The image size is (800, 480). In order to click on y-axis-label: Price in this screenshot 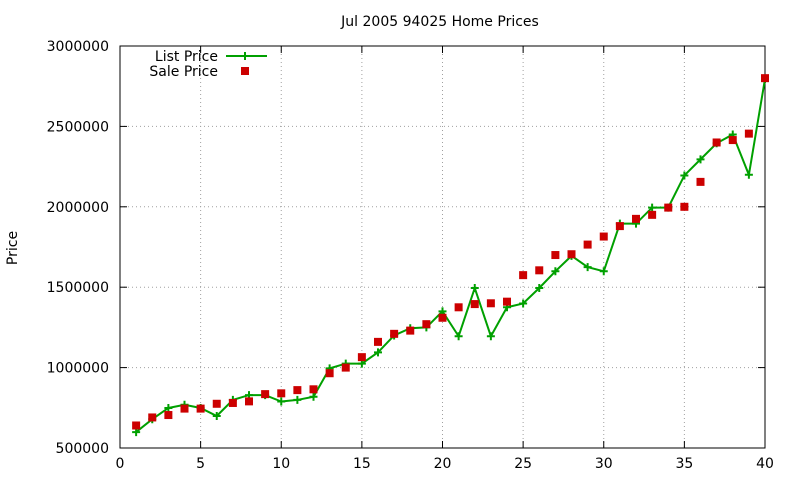, I will do `click(13, 248)`.